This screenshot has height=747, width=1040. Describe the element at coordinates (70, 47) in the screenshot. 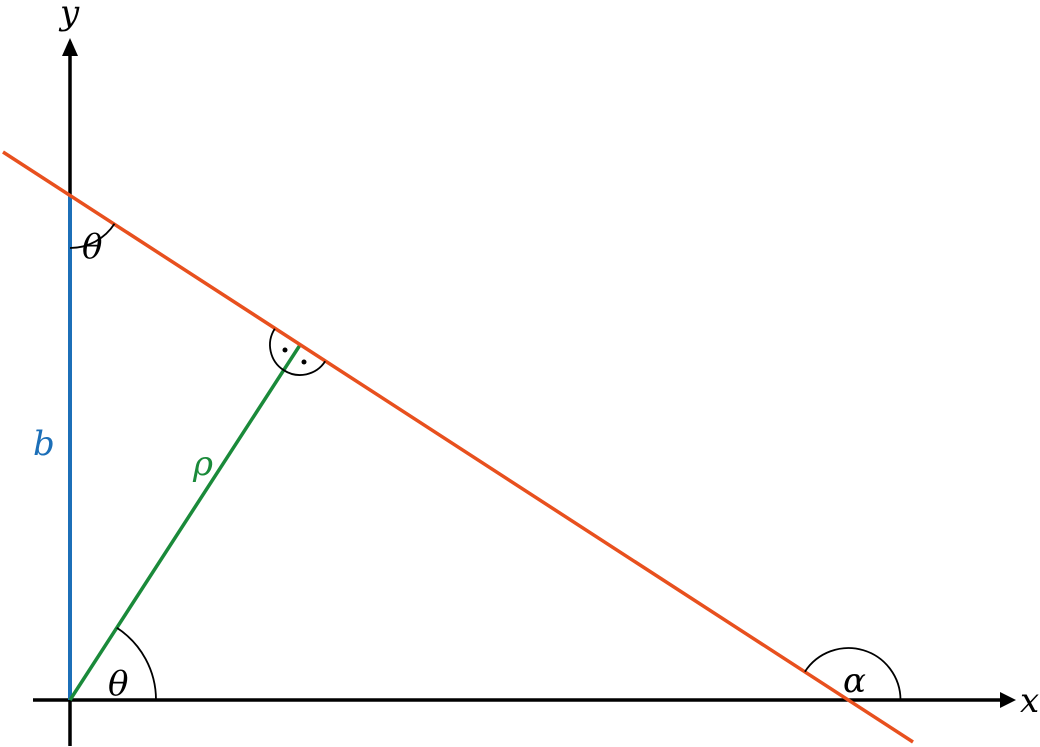

I see `y-axis-arrow-icon` at that location.